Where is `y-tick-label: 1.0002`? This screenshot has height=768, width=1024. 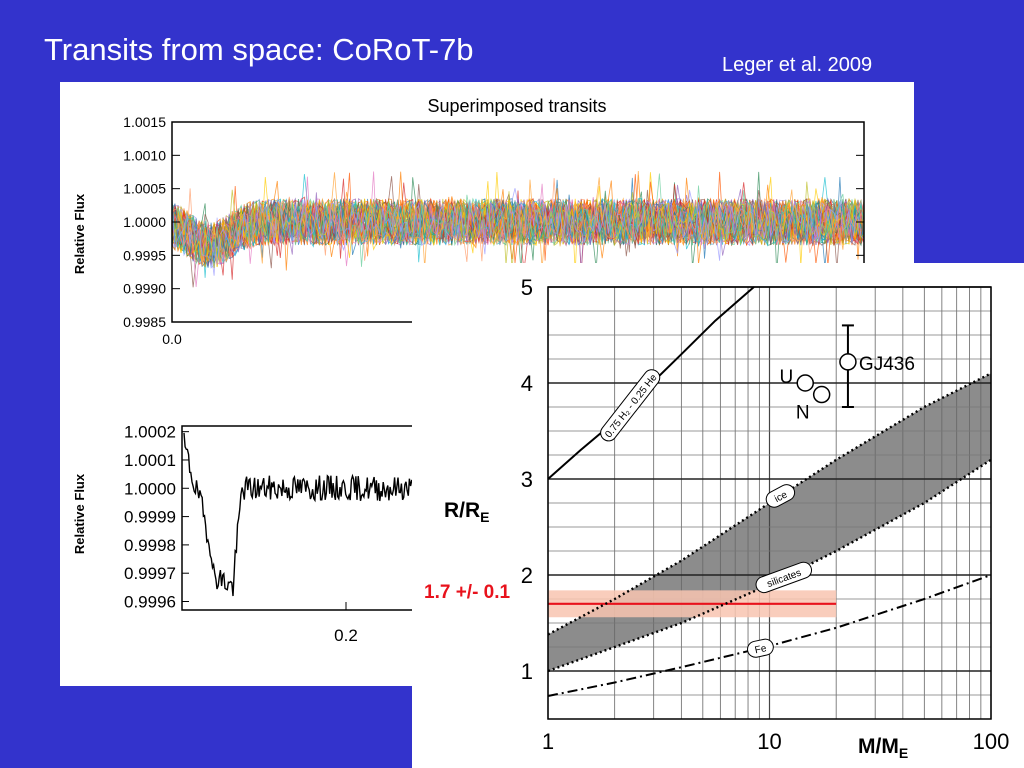 y-tick-label: 1.0002 is located at coordinates (150, 432).